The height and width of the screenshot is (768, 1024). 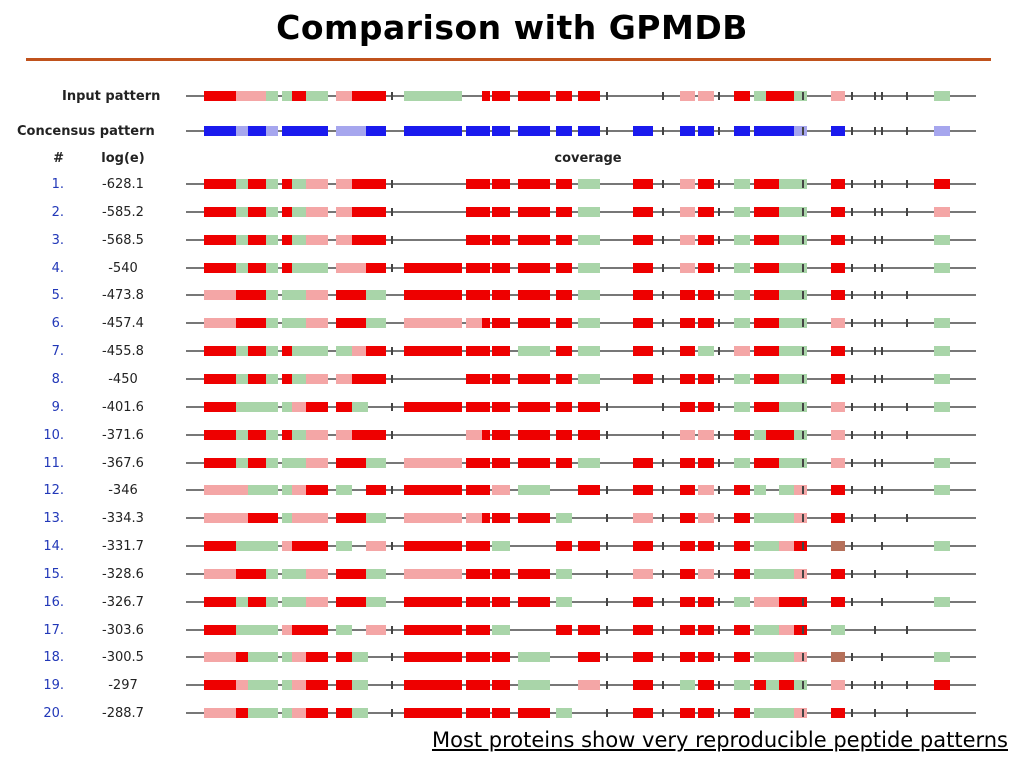 What do you see at coordinates (123, 240) in the screenshot?
I see `row-loge: -568.5` at bounding box center [123, 240].